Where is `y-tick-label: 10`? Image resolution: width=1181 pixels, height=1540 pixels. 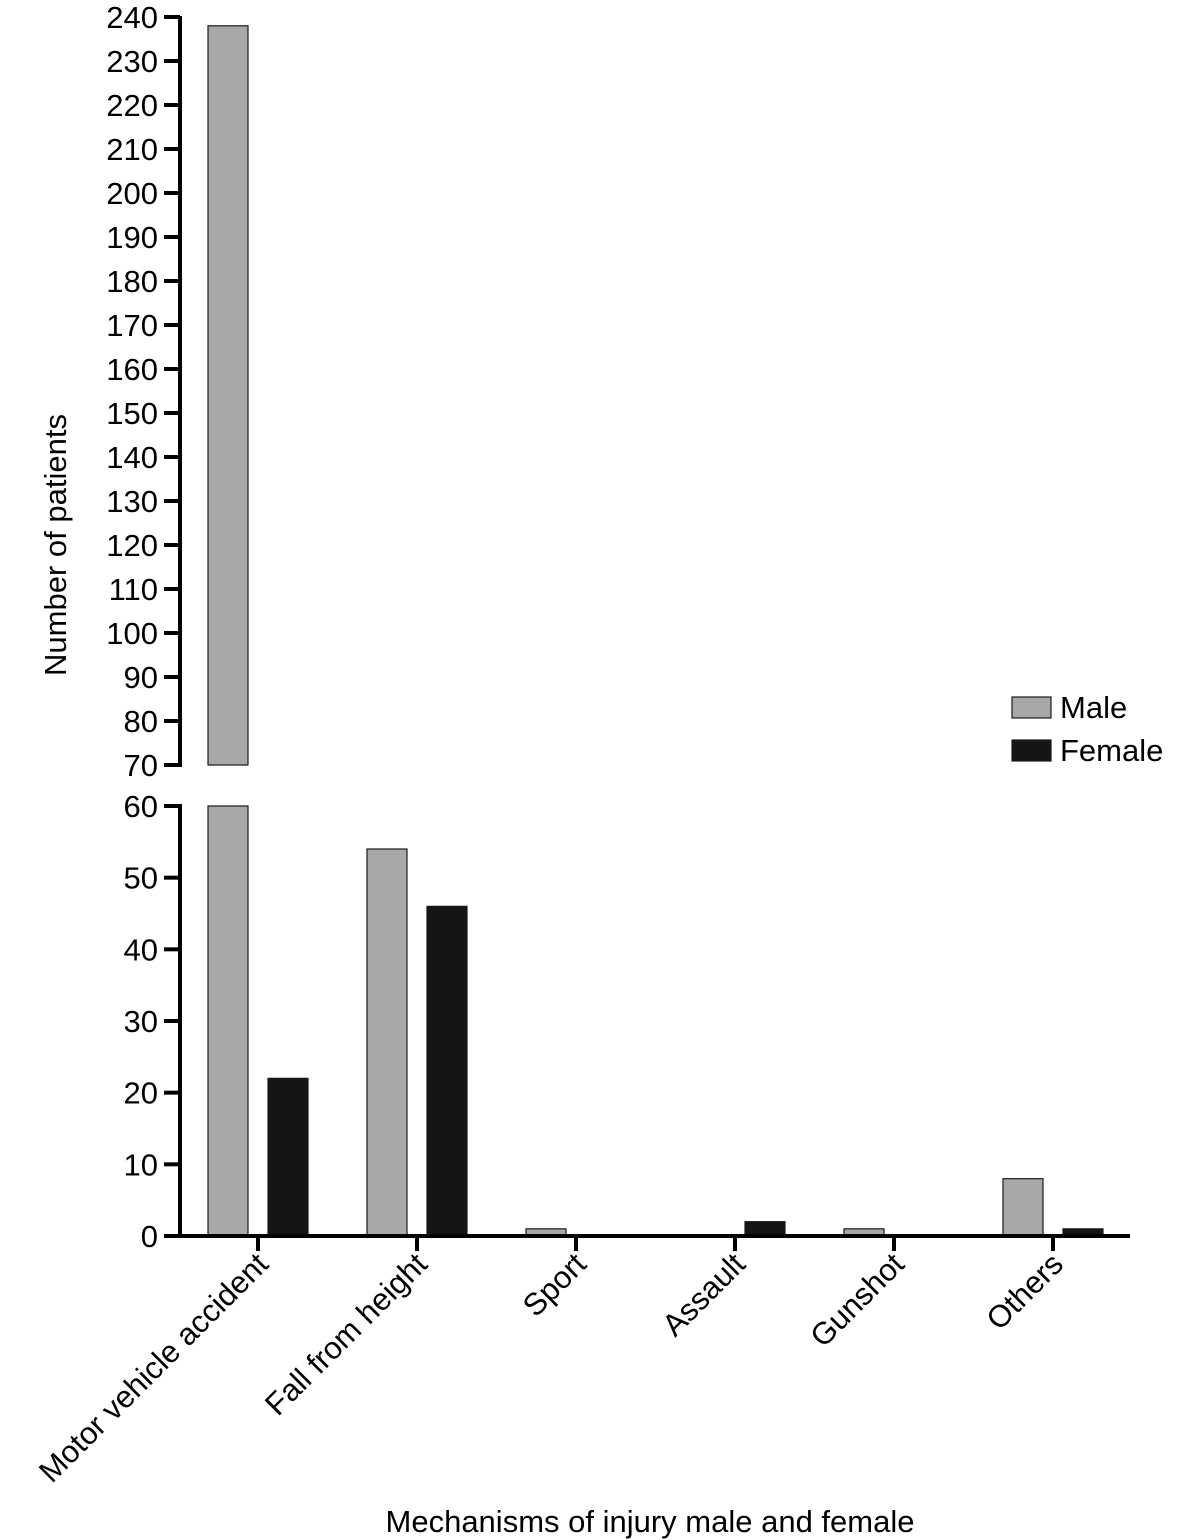
y-tick-label: 10 is located at coordinates (141, 1164).